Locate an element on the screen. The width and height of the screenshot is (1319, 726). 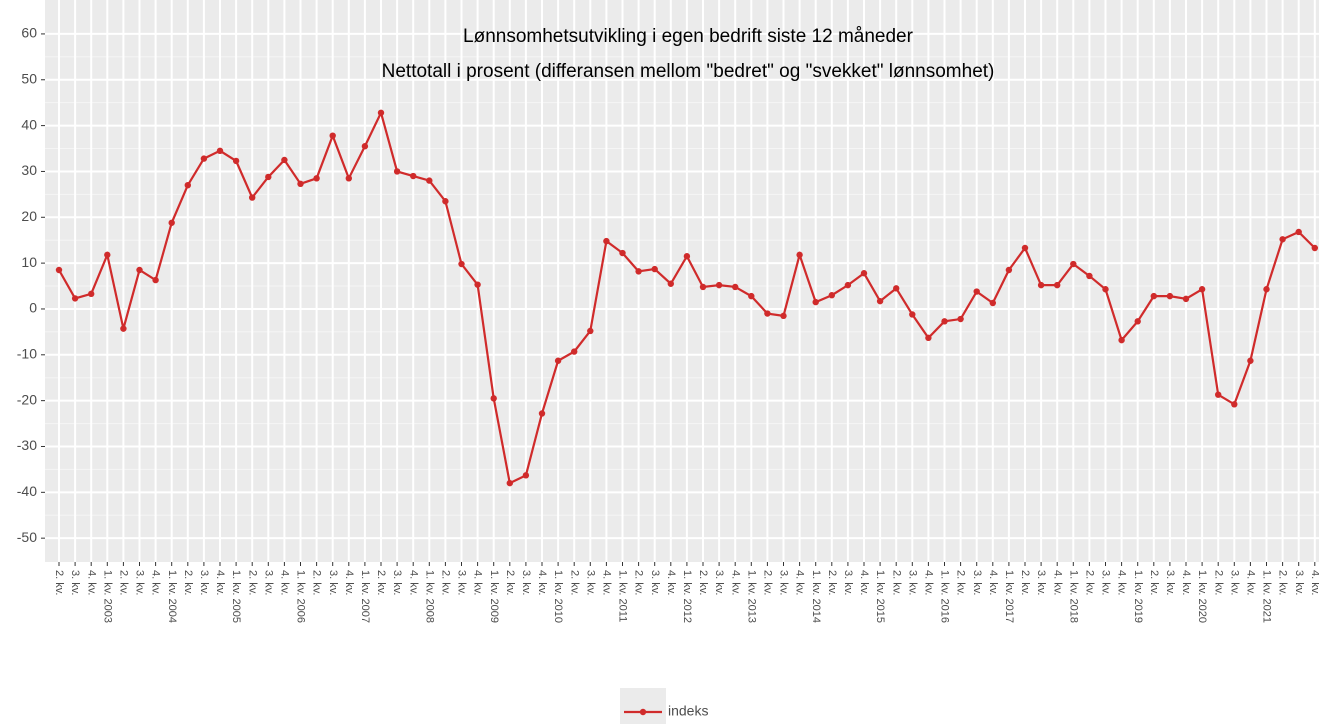
y-tick-label: 30 is located at coordinates (29, 170).